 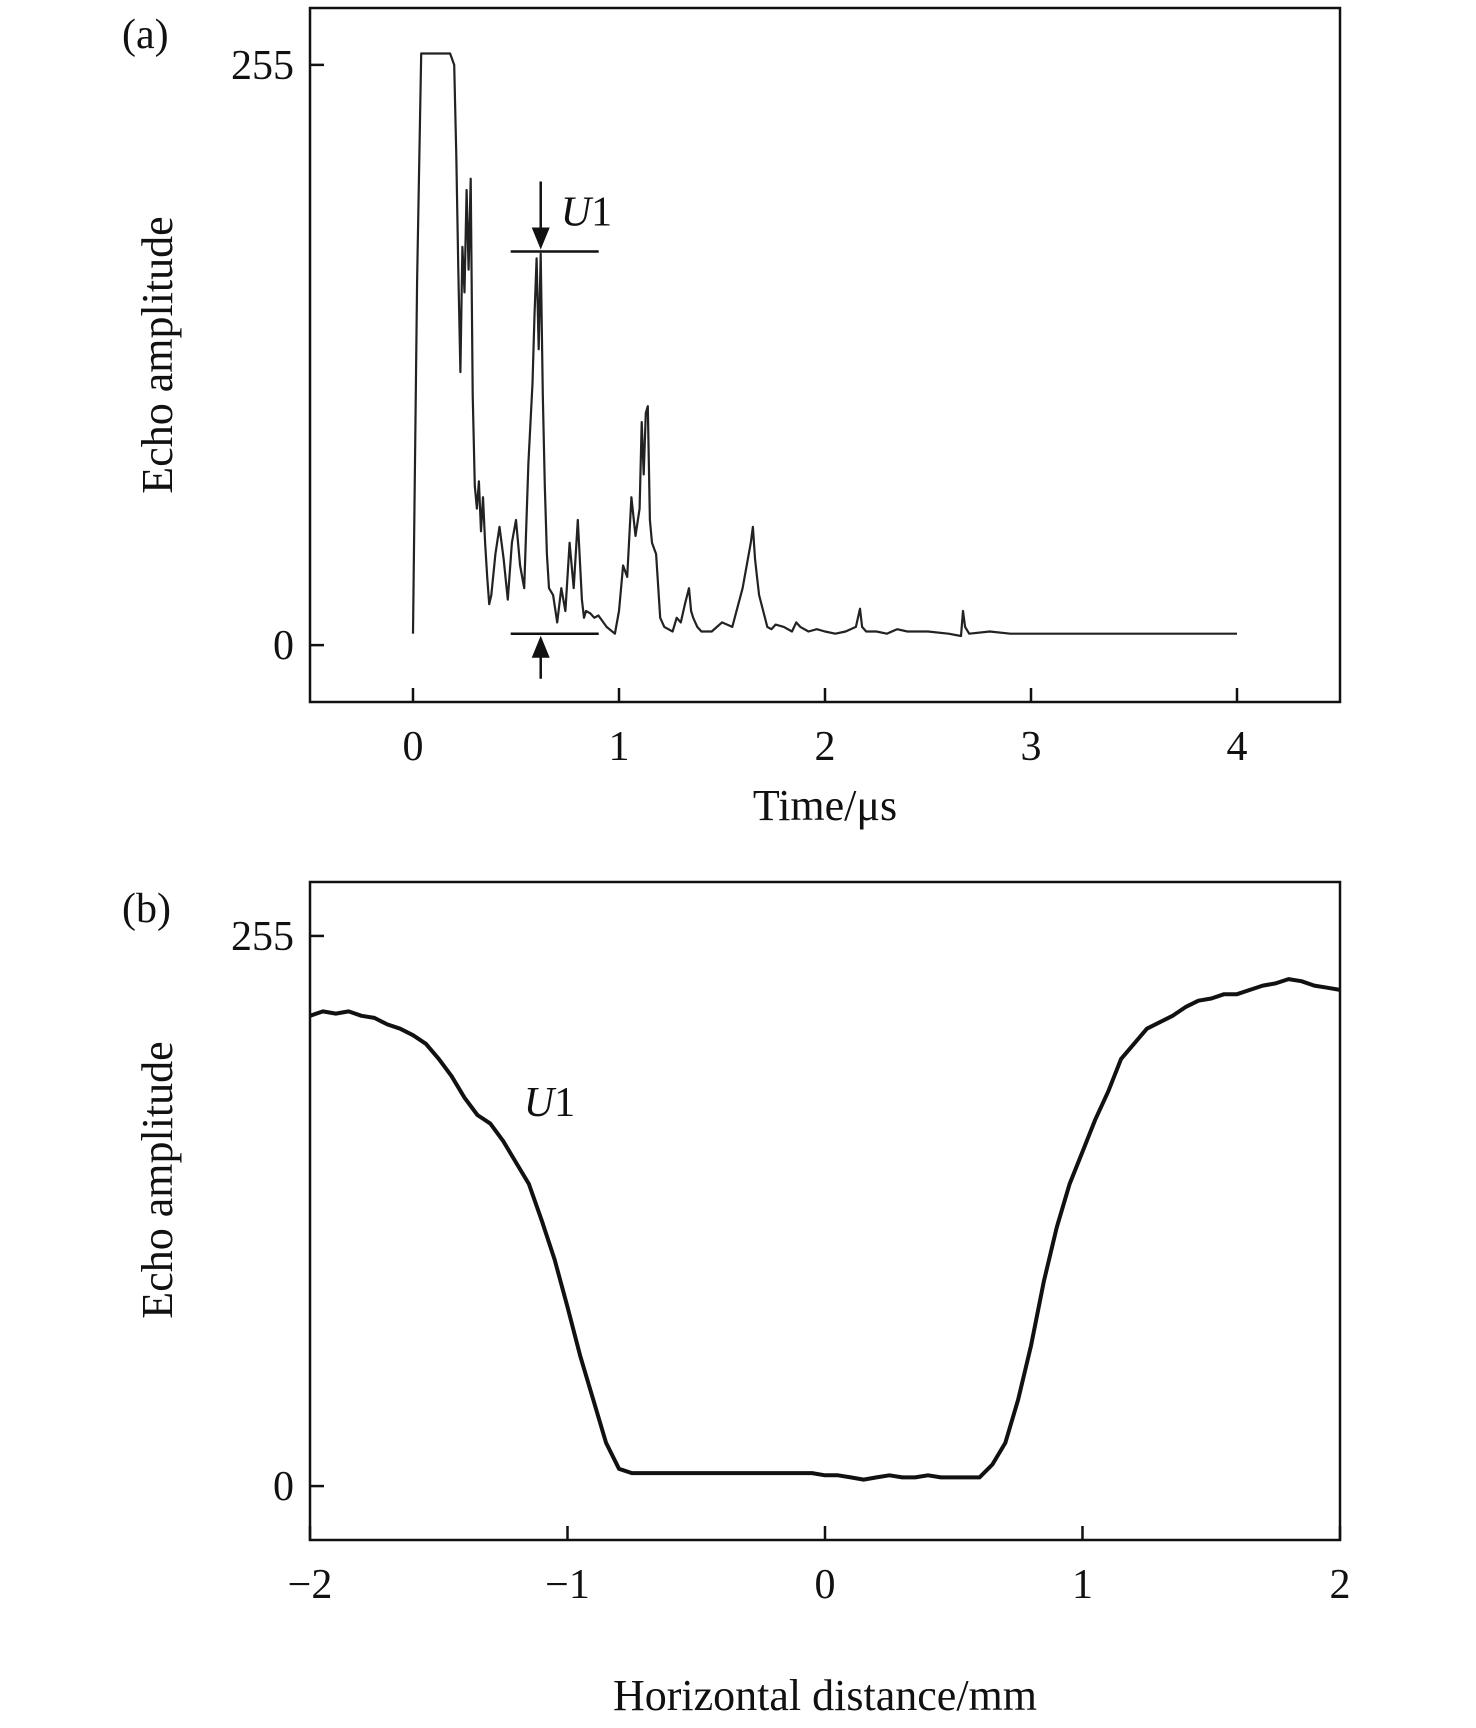 What do you see at coordinates (561, 430) in the screenshot?
I see `annotation-u1-a: U1` at bounding box center [561, 430].